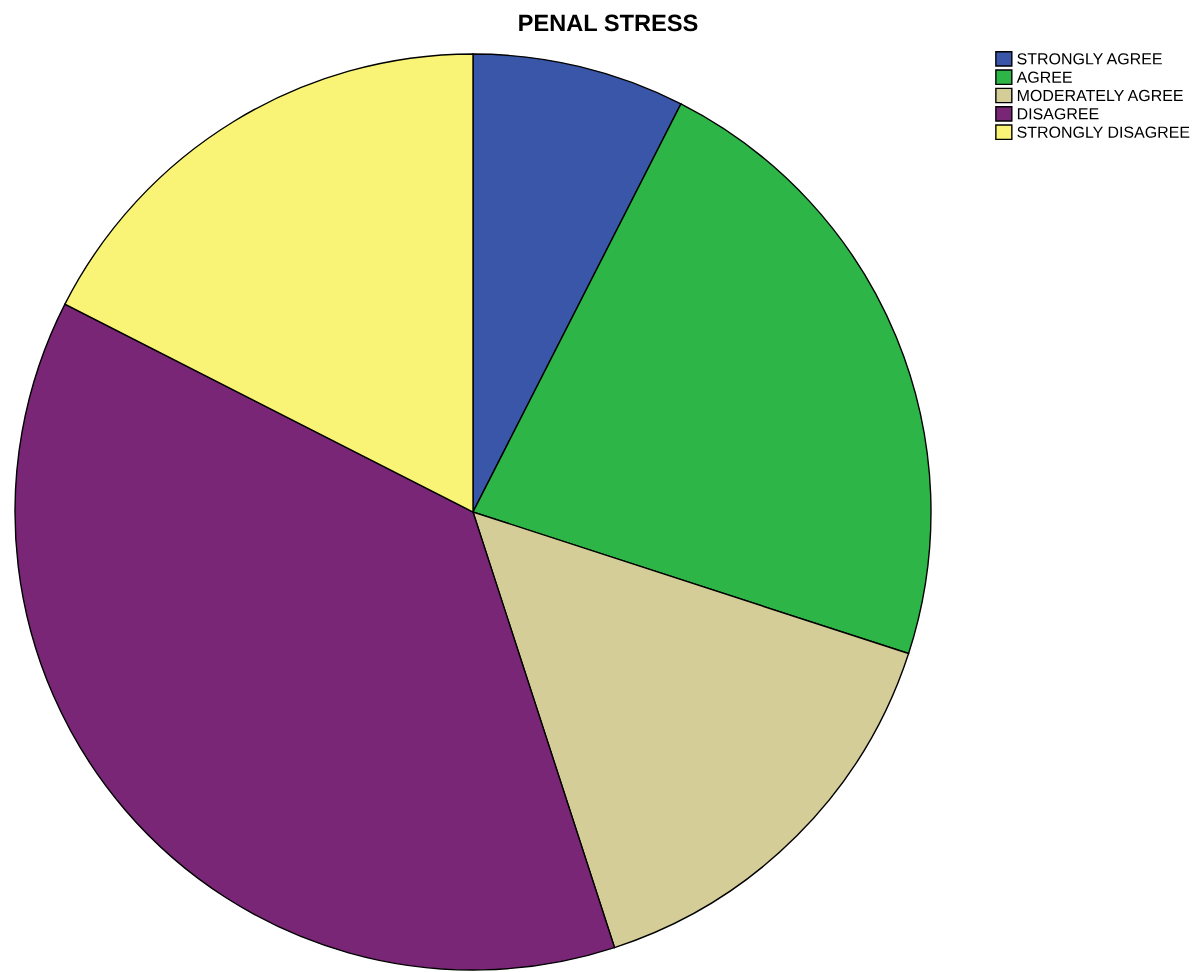 The width and height of the screenshot is (1198, 972). I want to click on legend-label: STRONGLY DISAGREE, so click(1103, 132).